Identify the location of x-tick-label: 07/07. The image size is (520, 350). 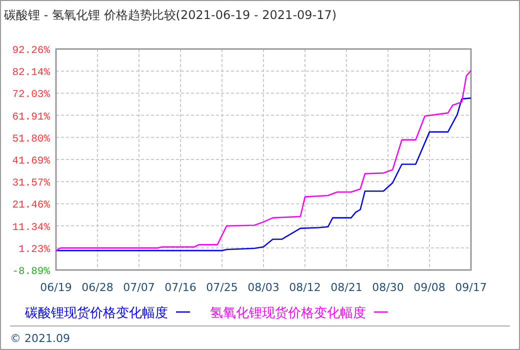
(139, 287).